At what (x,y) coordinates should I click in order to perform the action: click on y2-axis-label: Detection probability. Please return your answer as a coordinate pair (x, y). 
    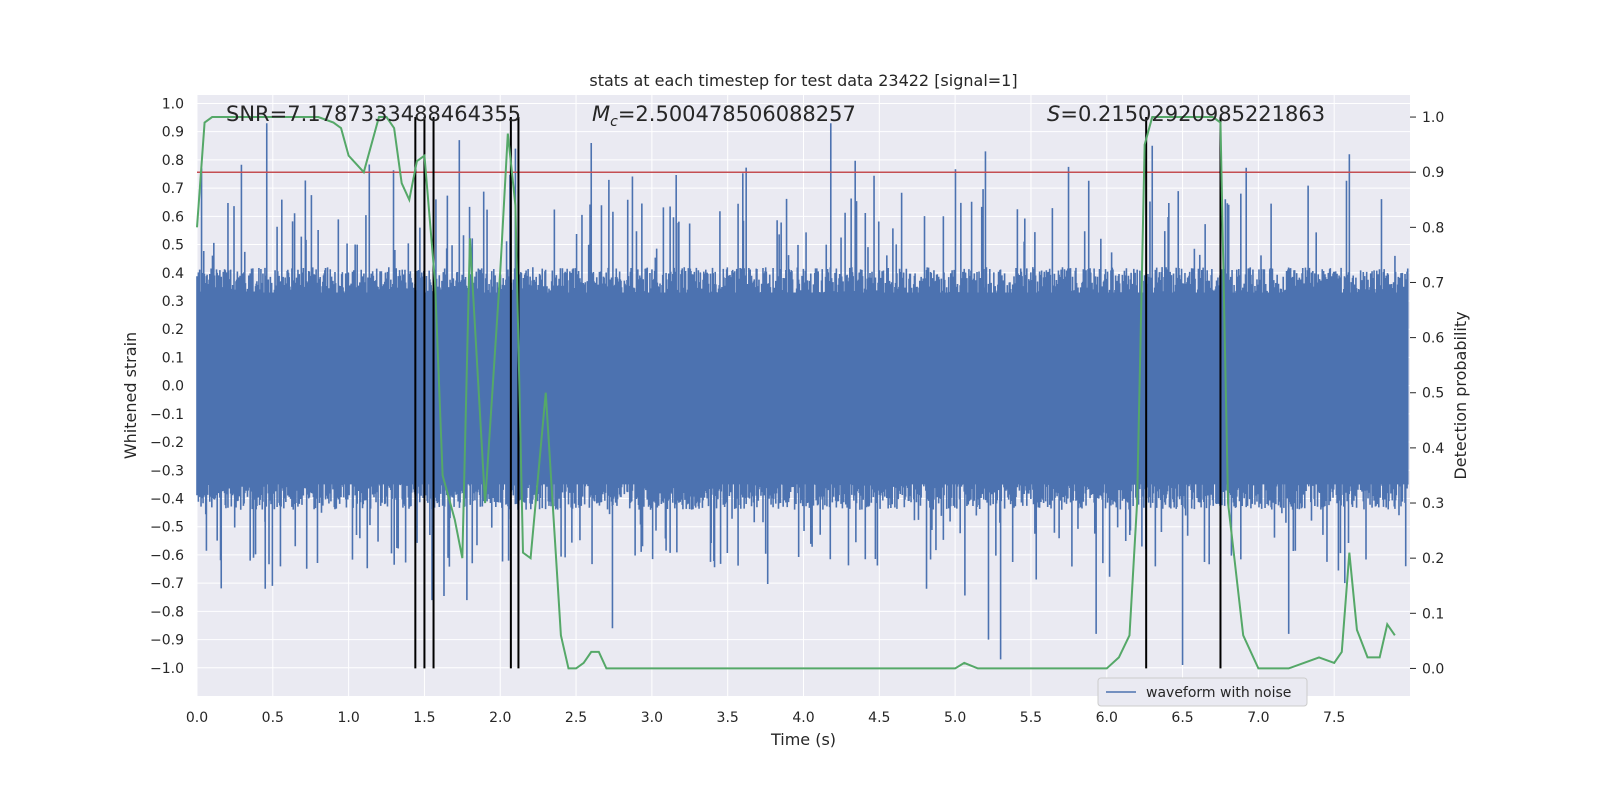
    Looking at the image, I should click on (1460, 395).